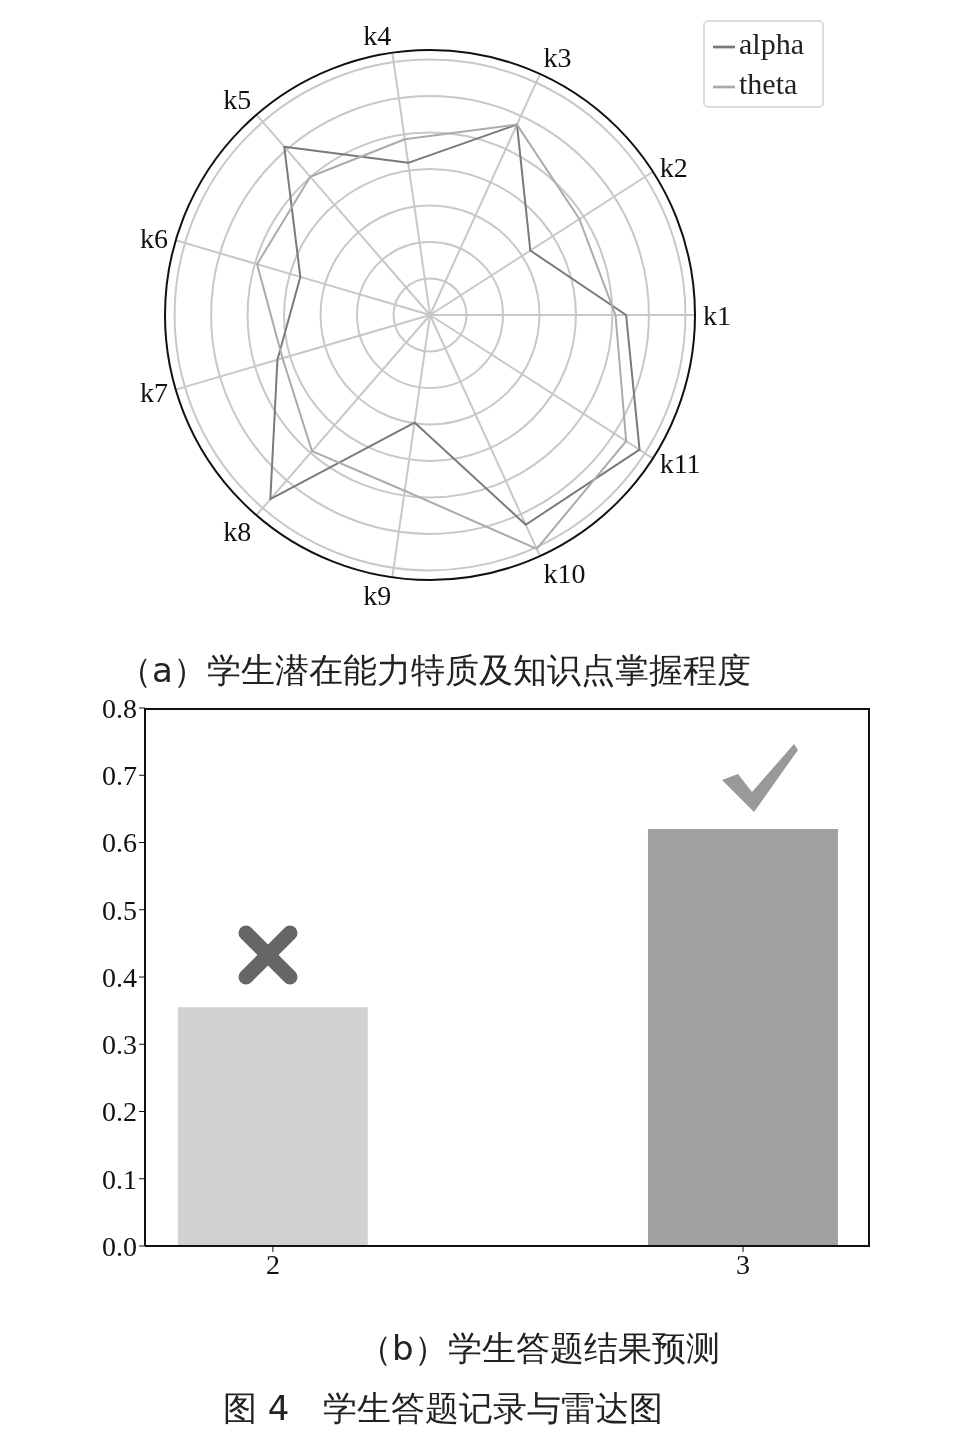 Image resolution: width=962 pixels, height=1442 pixels. Describe the element at coordinates (119, 910) in the screenshot. I see `y-tick-label: 0.5` at that location.